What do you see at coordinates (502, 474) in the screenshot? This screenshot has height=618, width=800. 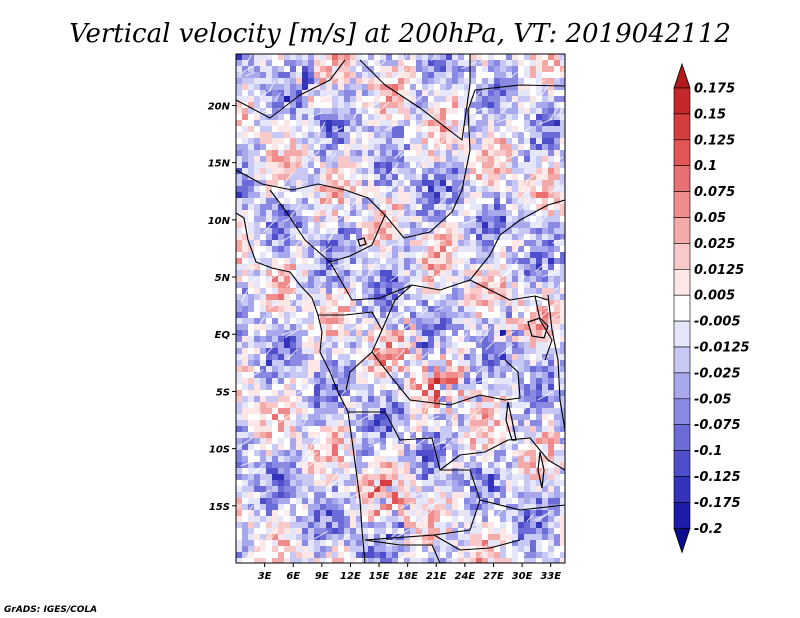 I see `border-zambia-mozambique` at bounding box center [502, 474].